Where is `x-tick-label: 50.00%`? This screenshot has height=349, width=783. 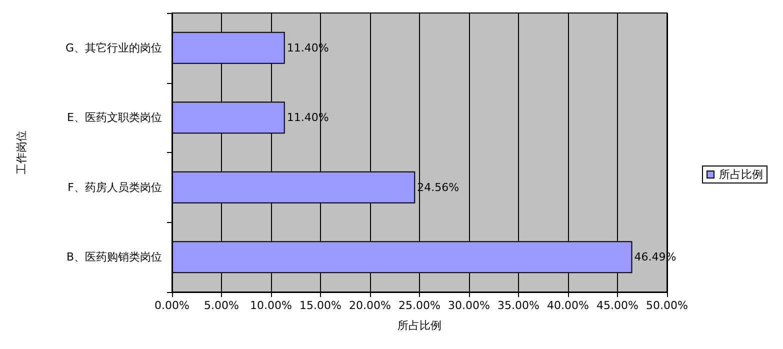 x-tick-label: 50.00% is located at coordinates (667, 305).